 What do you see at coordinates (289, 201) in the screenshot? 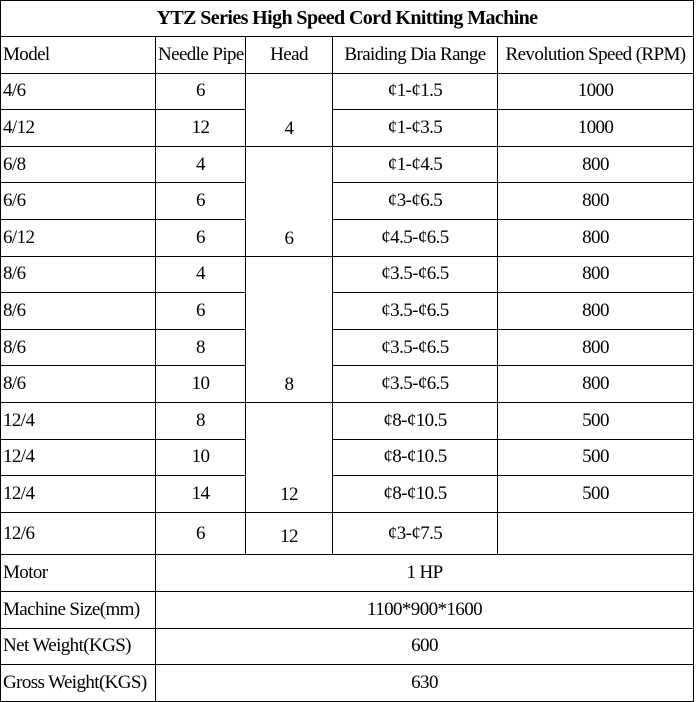
I see `head-cell: 6` at bounding box center [289, 201].